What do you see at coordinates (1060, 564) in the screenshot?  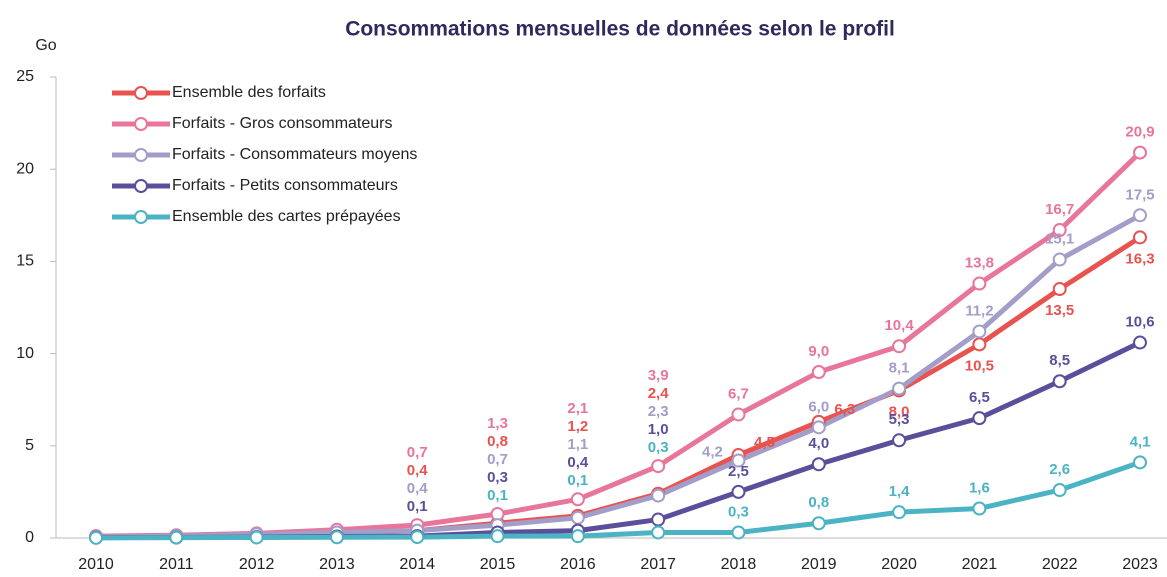 I see `x-tick-label: 2022` at bounding box center [1060, 564].